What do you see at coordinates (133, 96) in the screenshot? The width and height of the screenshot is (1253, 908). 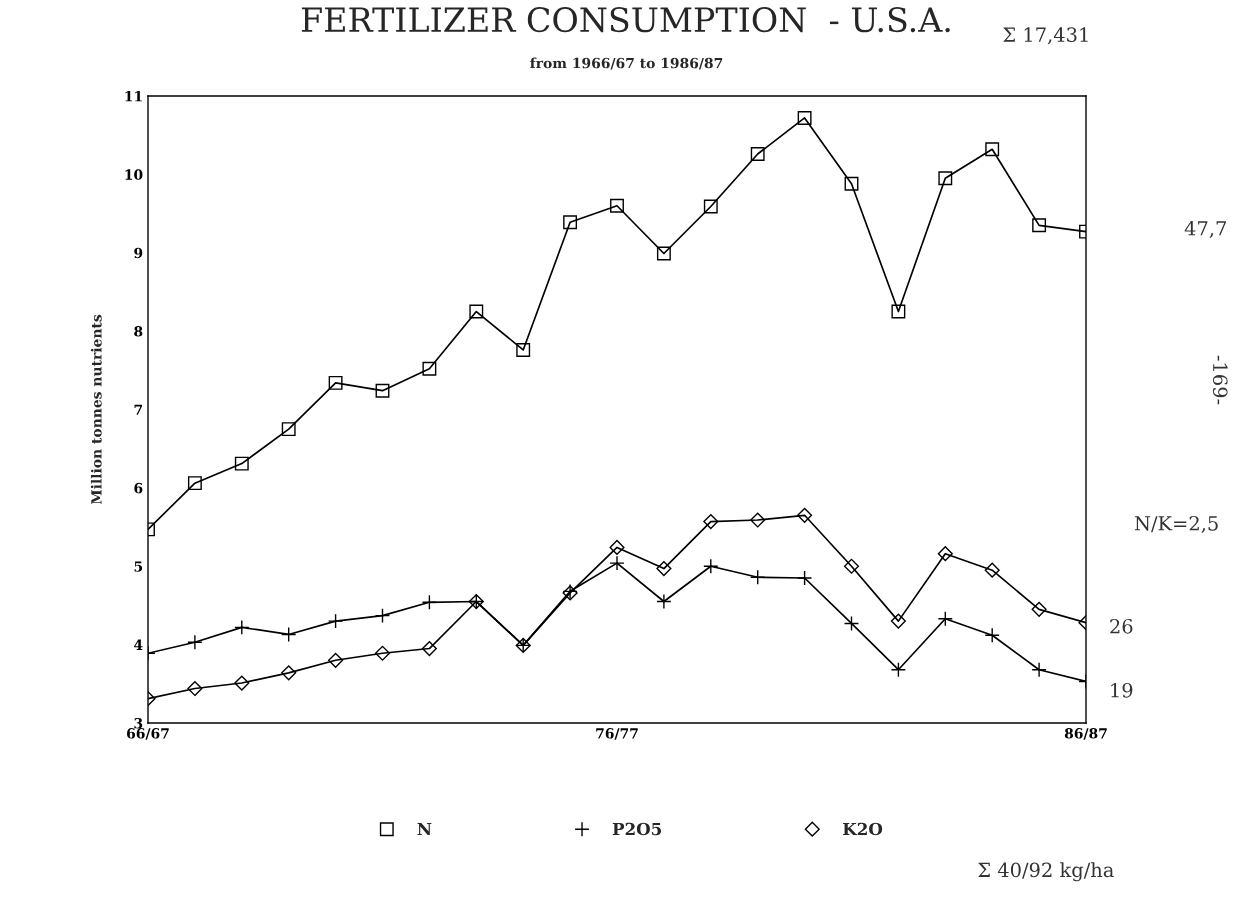 I see `y-tick-label: 11` at bounding box center [133, 96].